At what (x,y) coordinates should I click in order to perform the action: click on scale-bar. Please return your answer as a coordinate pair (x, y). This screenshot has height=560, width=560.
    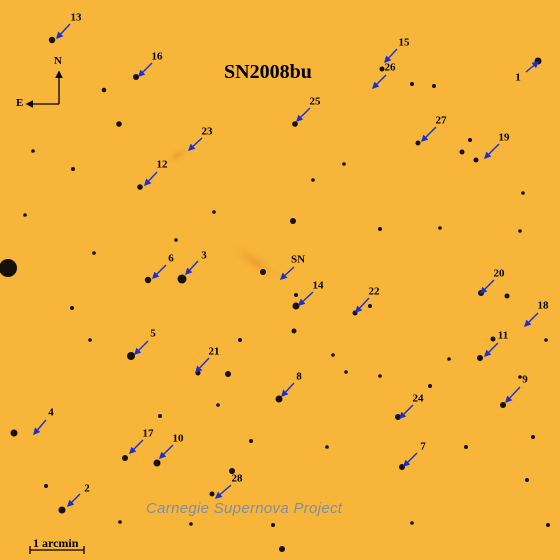
    Looking at the image, I should click on (57, 550).